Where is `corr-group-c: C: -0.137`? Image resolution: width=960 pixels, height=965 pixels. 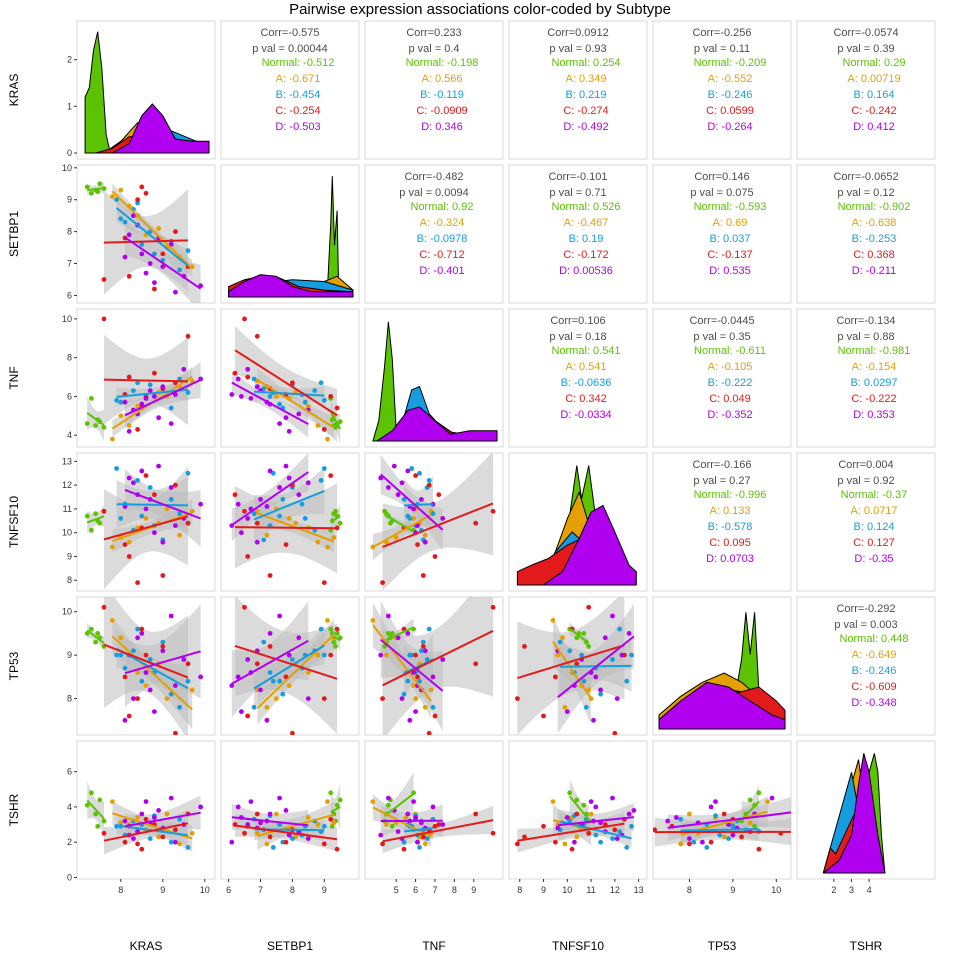 corr-group-c: C: -0.137 is located at coordinates (729, 255).